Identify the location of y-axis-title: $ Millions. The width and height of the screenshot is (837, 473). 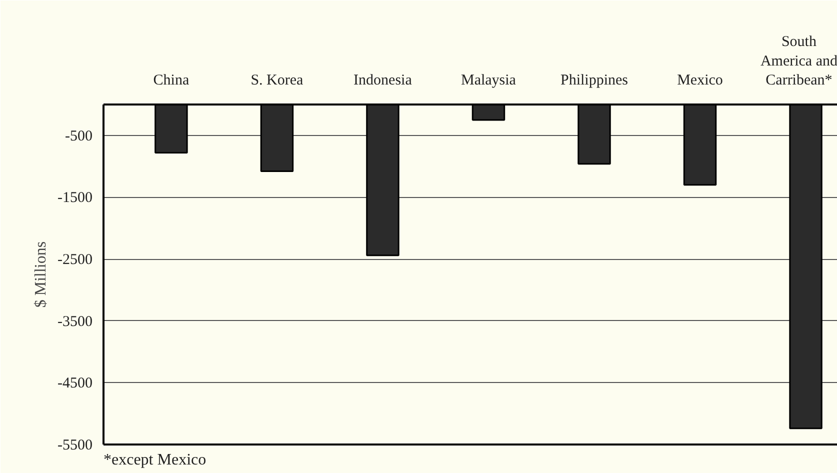
(41, 274).